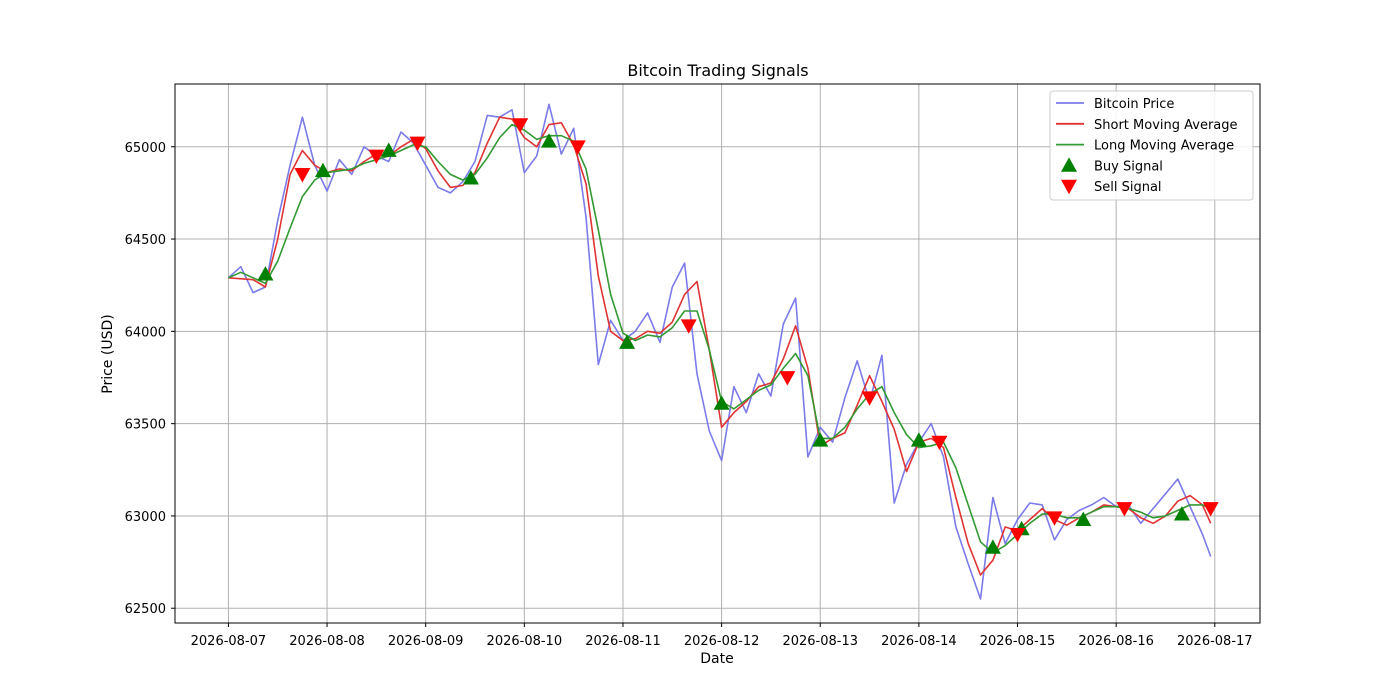  Describe the element at coordinates (145, 609) in the screenshot. I see `y-tick-label: 62500` at that location.